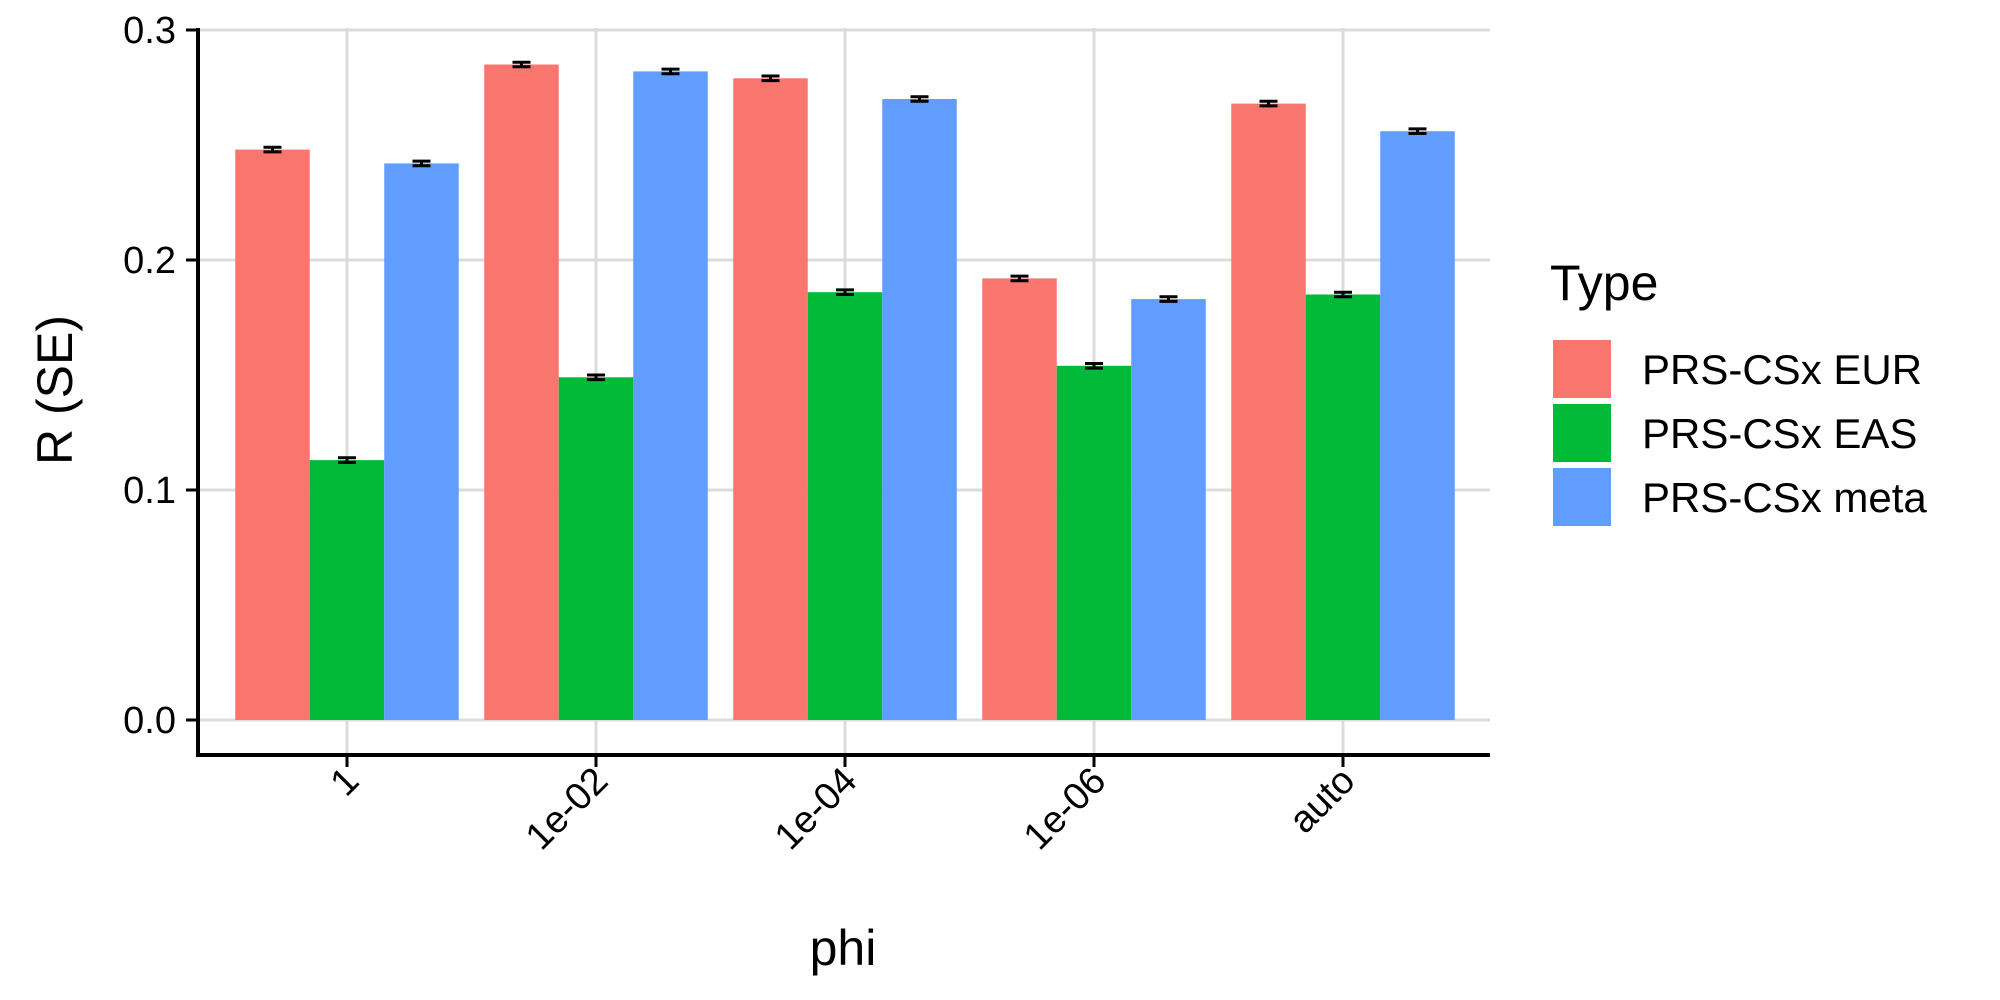 This screenshot has height=1000, width=2000. What do you see at coordinates (1065, 809) in the screenshot?
I see `x-tick-label: 1e-06` at bounding box center [1065, 809].